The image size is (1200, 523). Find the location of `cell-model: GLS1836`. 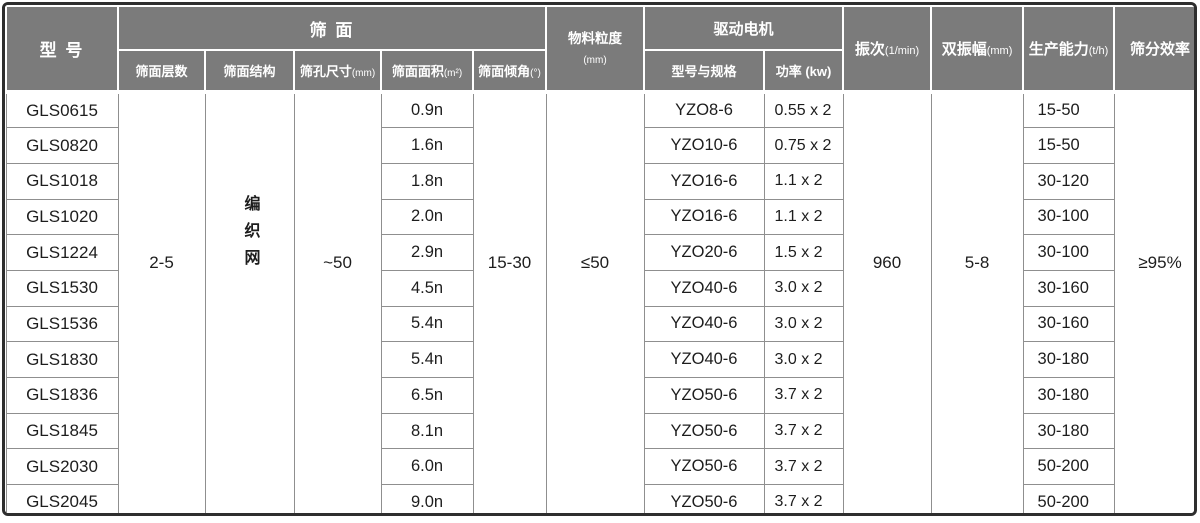

cell-model: GLS1836 is located at coordinates (62, 395).